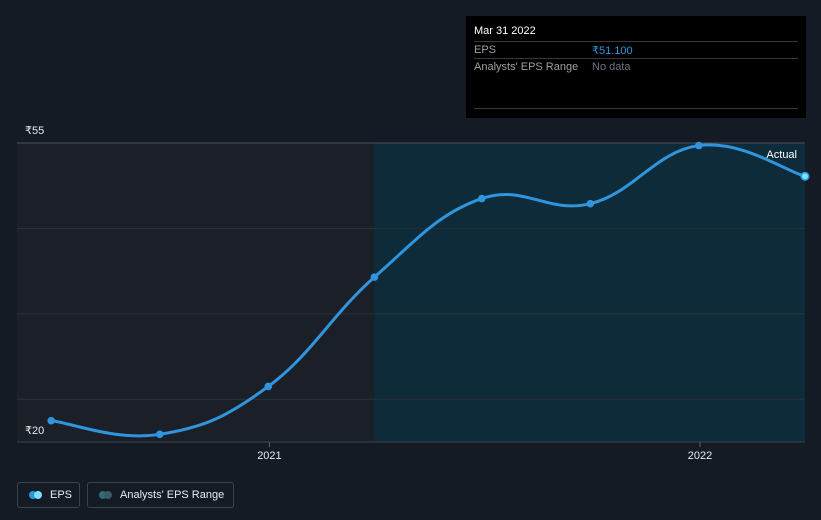  I want to click on legend-eps: EPS, so click(48, 495).